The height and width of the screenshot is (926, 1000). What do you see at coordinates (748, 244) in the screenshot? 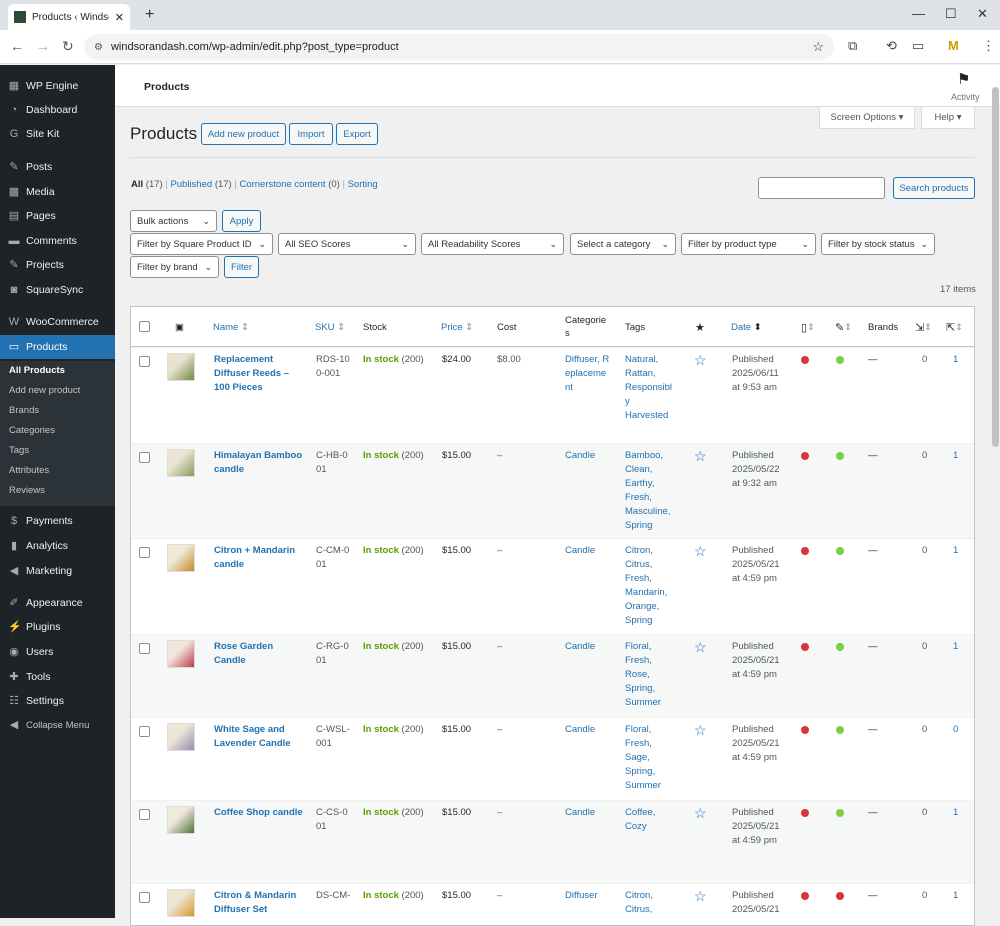
I see `product-type-filter: Filter by product type ⌄` at bounding box center [748, 244].